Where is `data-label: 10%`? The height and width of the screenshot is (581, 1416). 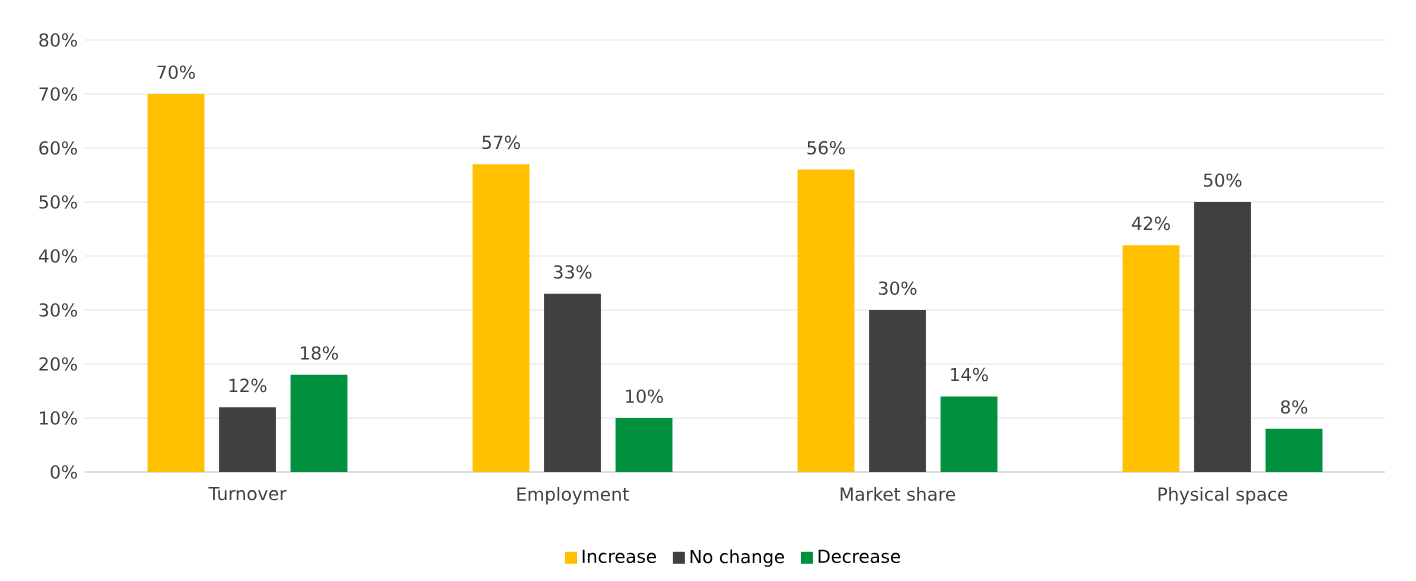
data-label: 10% is located at coordinates (644, 396).